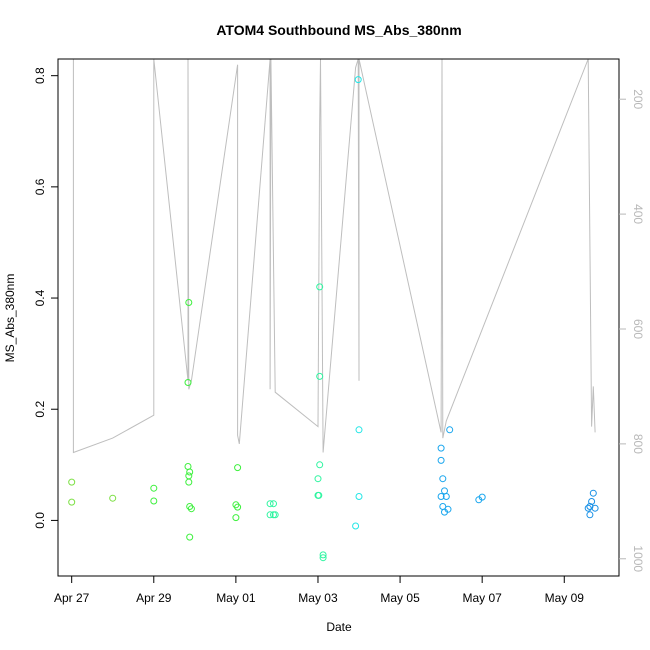  Describe the element at coordinates (638, 99) in the screenshot. I see `y2-tick-label: 200` at that location.